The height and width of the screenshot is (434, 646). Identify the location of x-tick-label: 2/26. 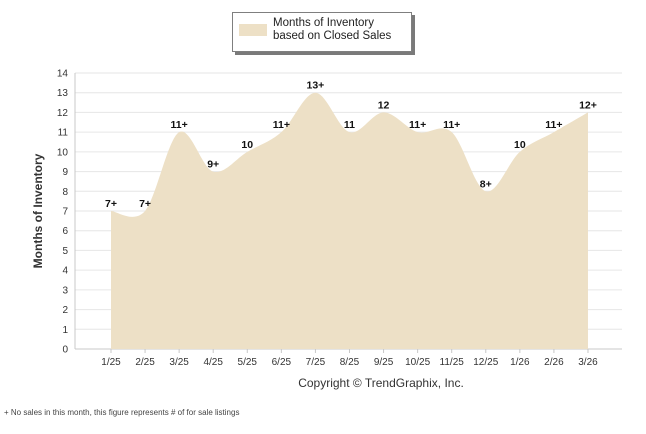
(554, 362).